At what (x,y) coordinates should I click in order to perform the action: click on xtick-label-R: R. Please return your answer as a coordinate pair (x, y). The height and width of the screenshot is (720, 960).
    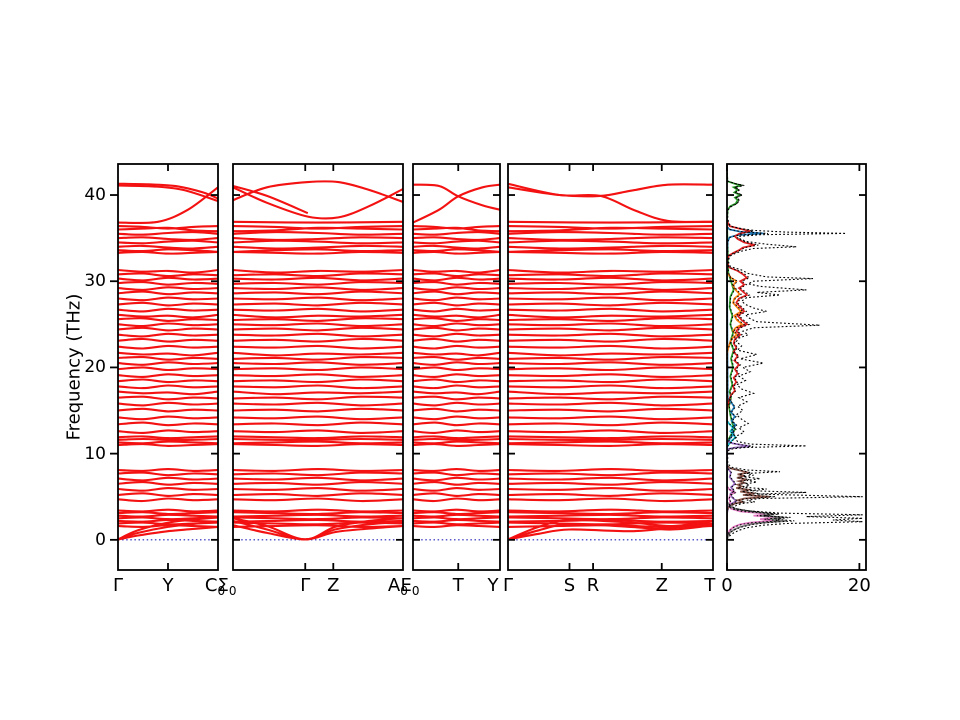
    Looking at the image, I should click on (593, 585).